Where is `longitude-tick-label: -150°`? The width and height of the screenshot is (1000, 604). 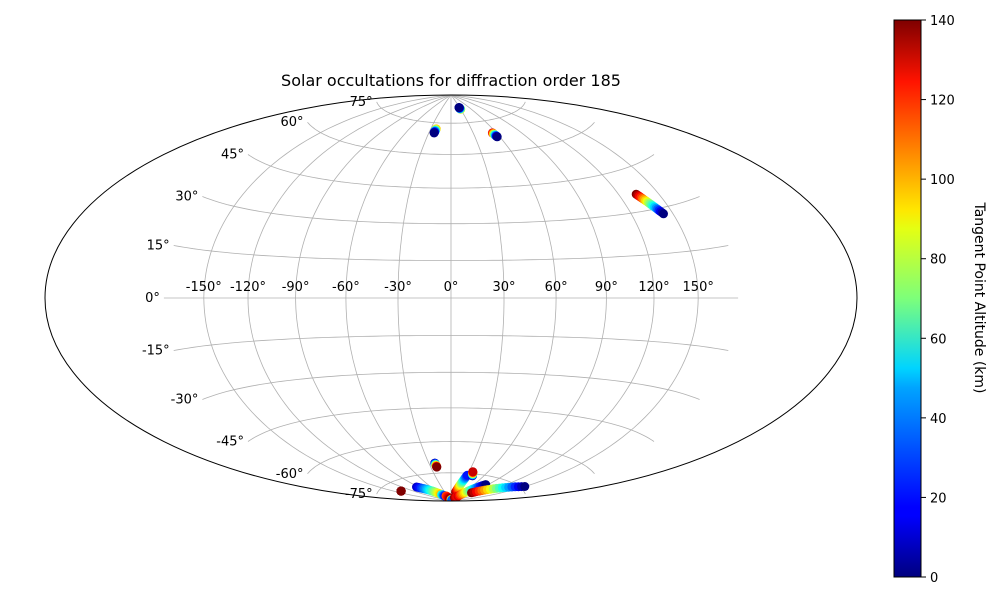 longitude-tick-label: -150° is located at coordinates (204, 287).